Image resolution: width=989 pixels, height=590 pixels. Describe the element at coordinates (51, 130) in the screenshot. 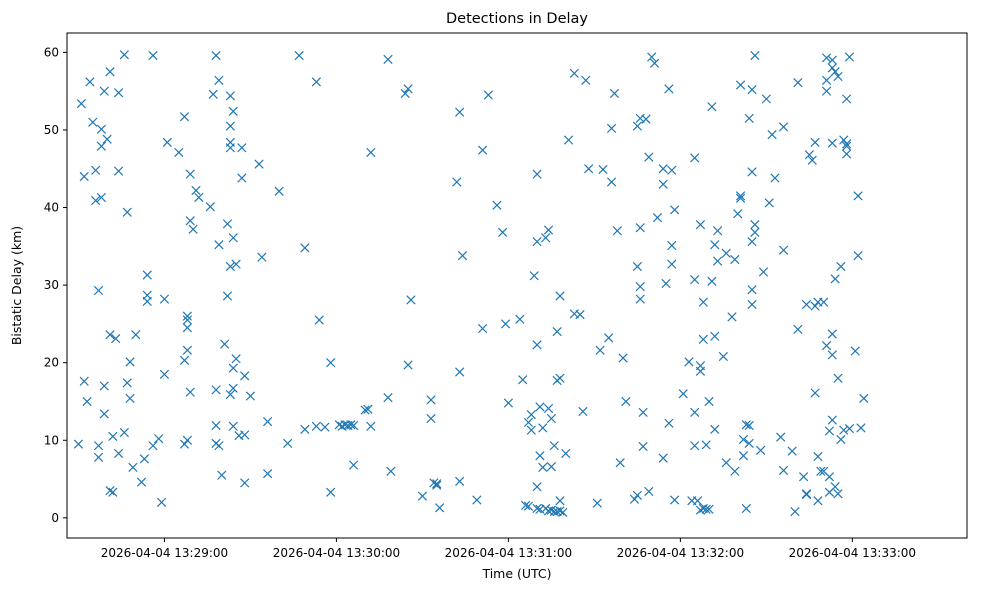

I see `y-tick-label: 50` at that location.